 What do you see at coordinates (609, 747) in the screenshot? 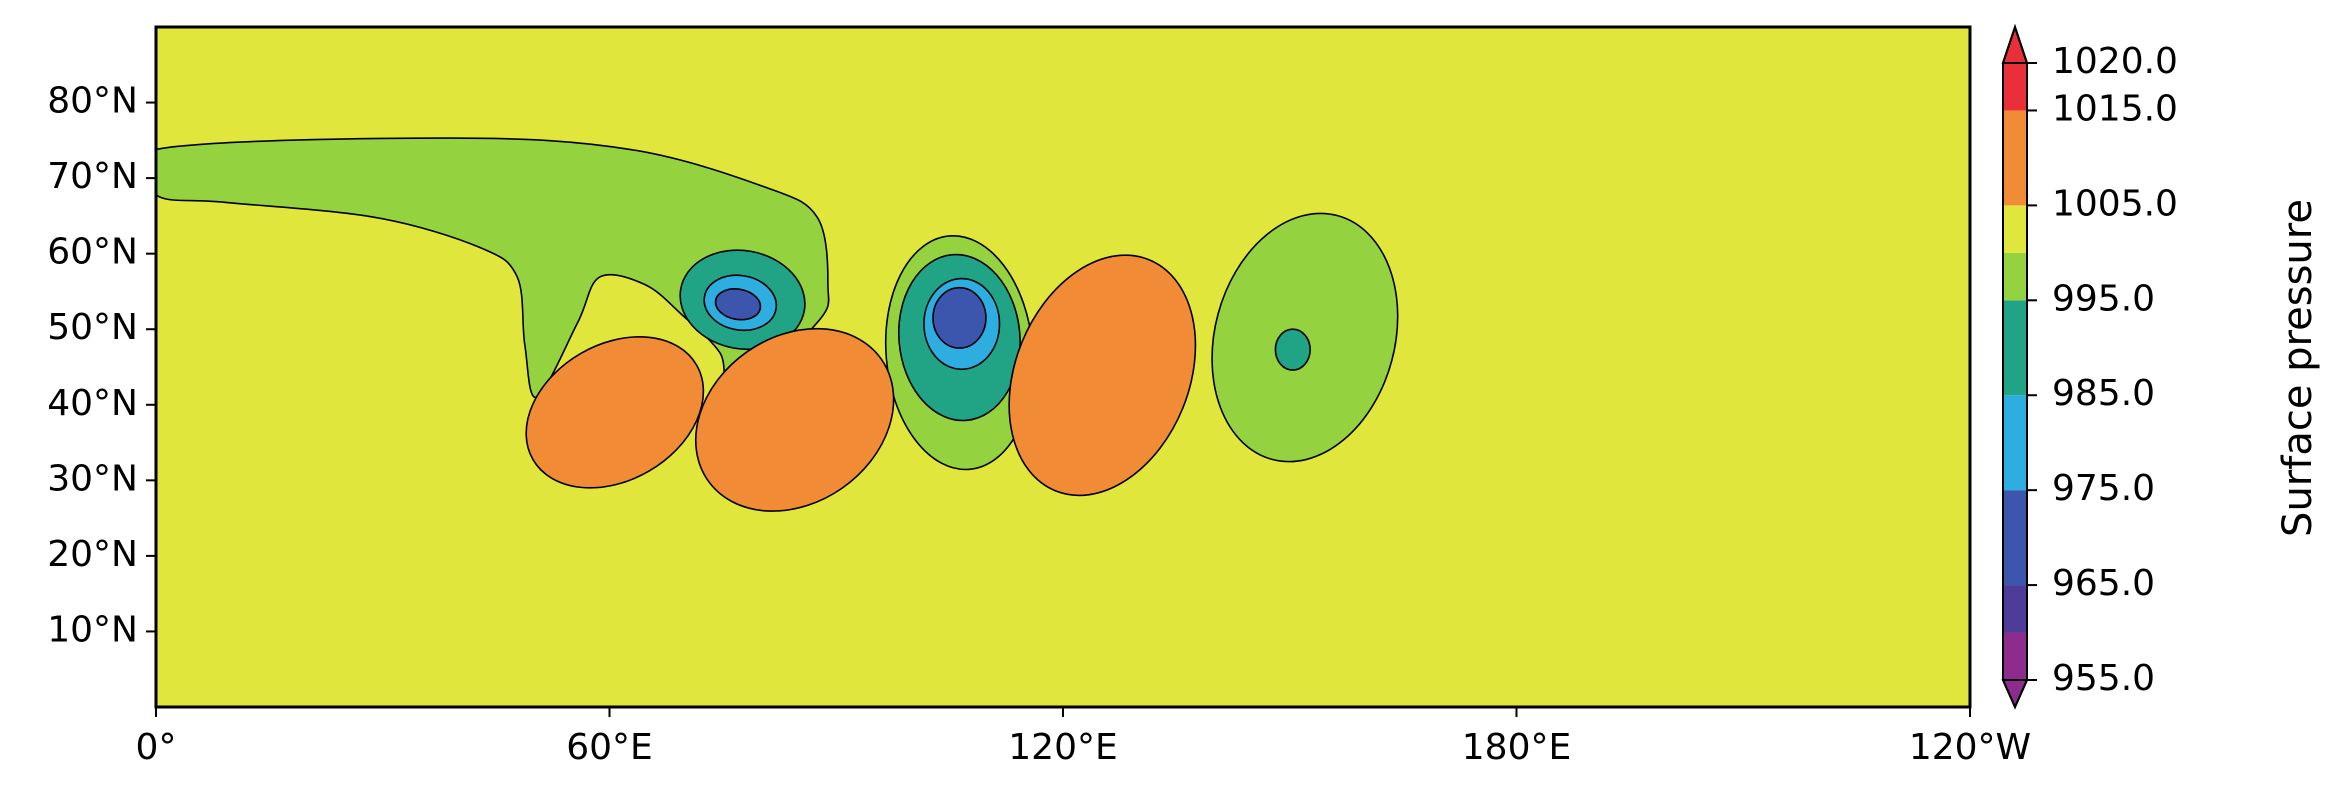
I see `x-tick-label: 60°E` at bounding box center [609, 747].